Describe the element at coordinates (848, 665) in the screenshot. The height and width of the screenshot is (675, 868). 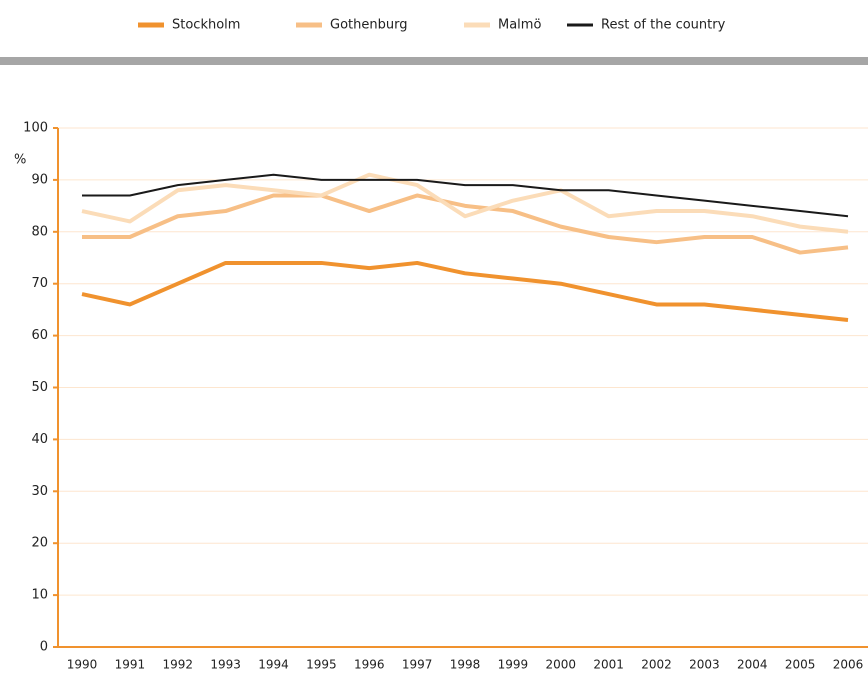
I see `x-tick-label: 2006` at that location.